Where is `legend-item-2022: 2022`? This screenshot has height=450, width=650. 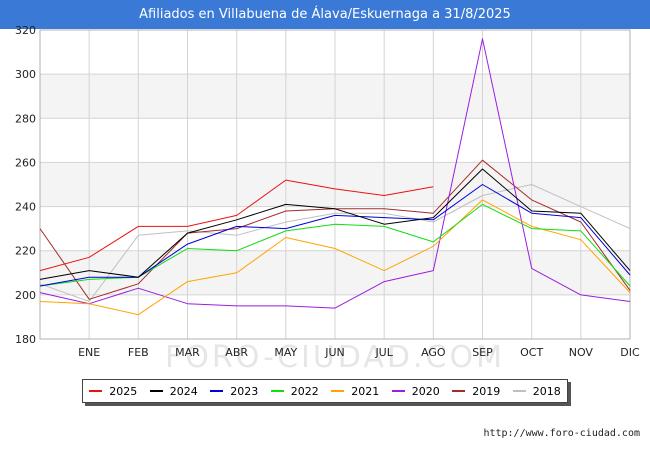
legend-item-2022: 2022 is located at coordinates (294, 391).